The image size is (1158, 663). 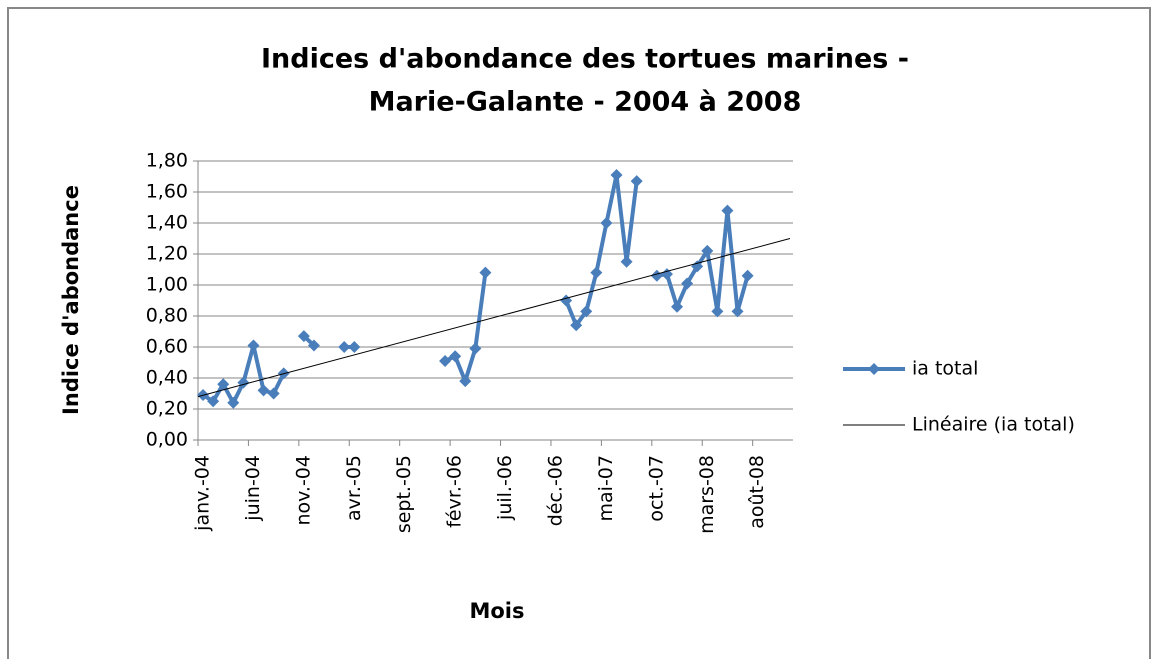 What do you see at coordinates (993, 425) in the screenshot?
I see `legend-label: Linéaire (ia total)` at bounding box center [993, 425].